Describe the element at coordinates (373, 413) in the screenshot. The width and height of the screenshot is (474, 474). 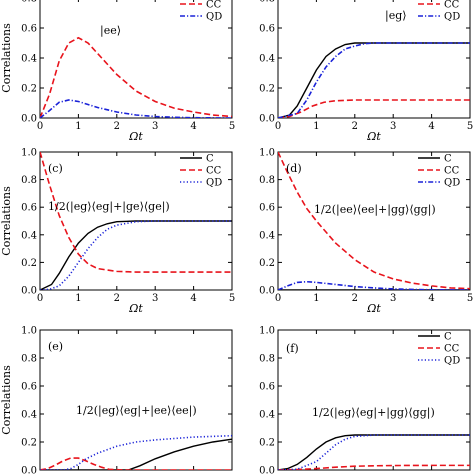
I see `state-label: 1/2(|eg⟩⟨eg|+|gg⟩⟨gg|)` at that location.